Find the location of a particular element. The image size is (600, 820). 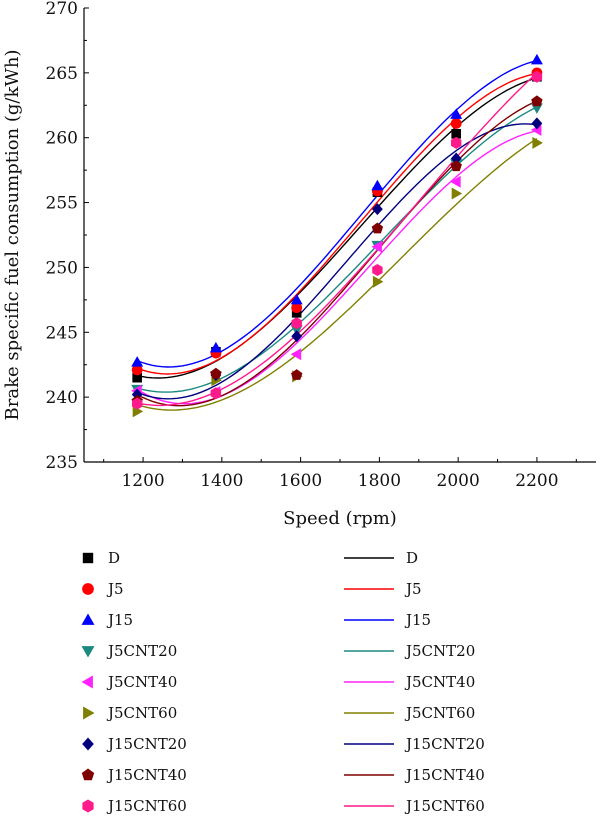

legend-marker-j5cnt40 is located at coordinates (87, 682).